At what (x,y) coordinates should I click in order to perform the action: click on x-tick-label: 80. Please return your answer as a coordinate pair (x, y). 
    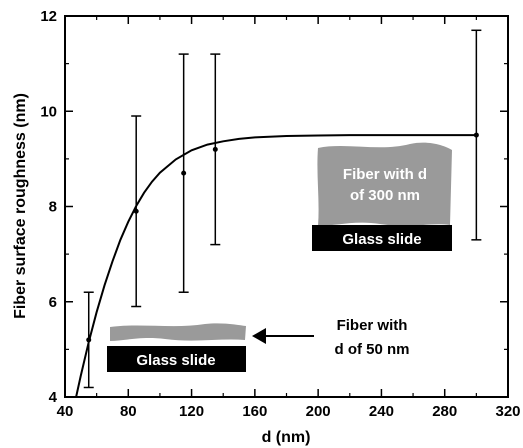
    Looking at the image, I should click on (128, 411).